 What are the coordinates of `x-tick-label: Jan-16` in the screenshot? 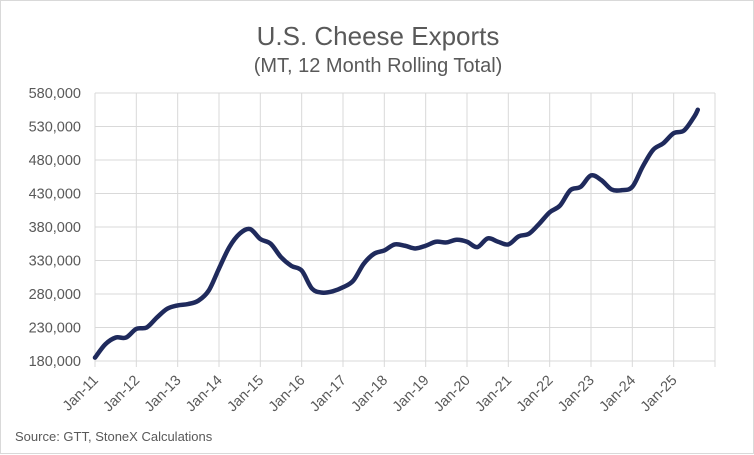 It's located at (287, 394).